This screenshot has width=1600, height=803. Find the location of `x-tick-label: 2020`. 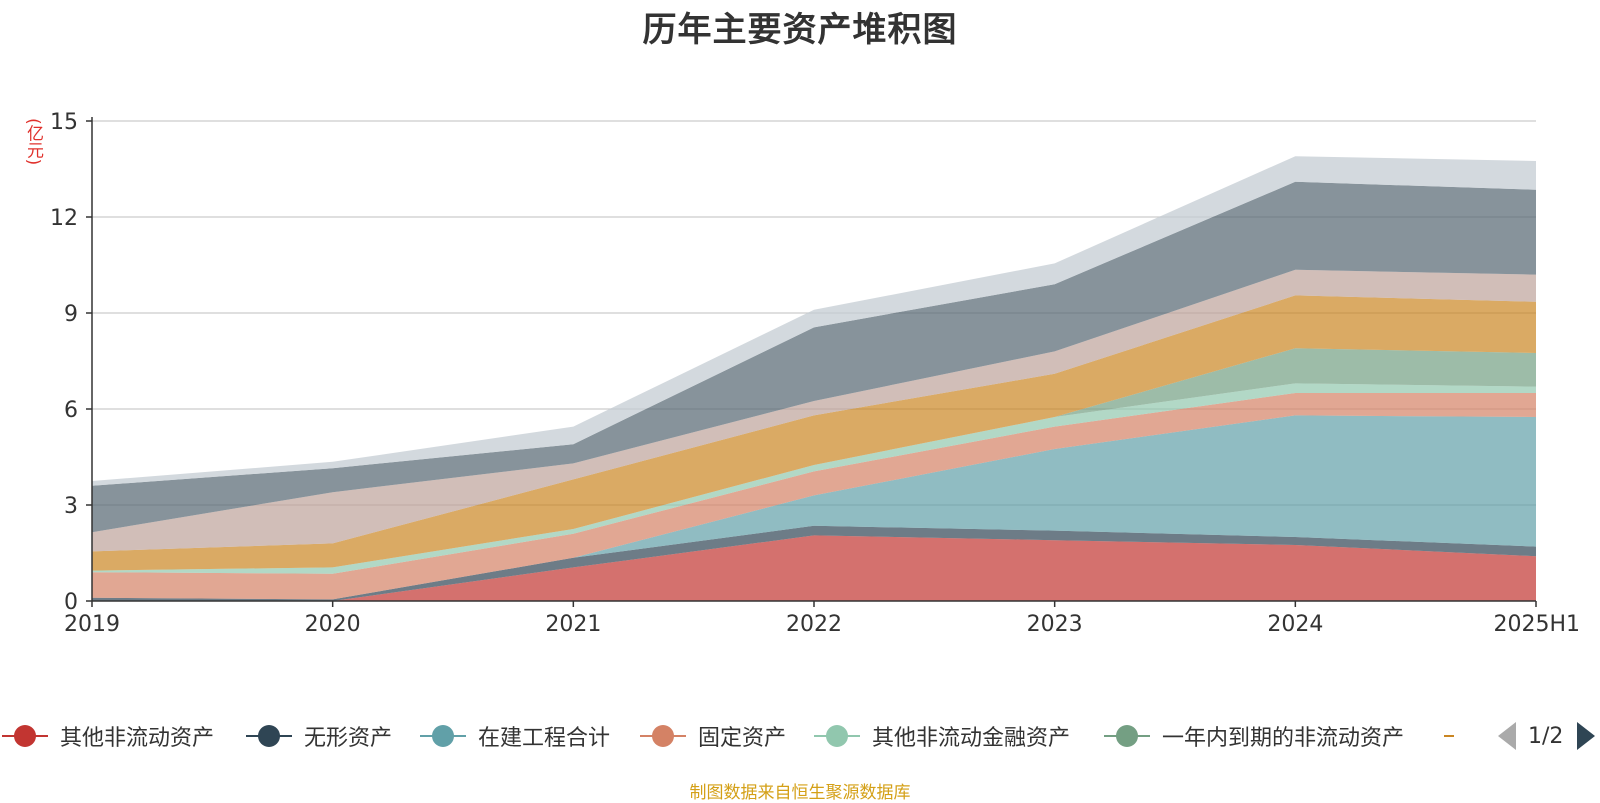

x-tick-label: 2020 is located at coordinates (333, 624).